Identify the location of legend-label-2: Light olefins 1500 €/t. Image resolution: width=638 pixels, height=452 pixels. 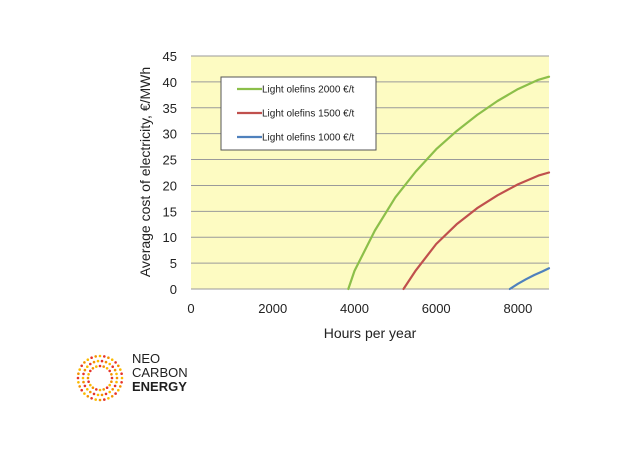
(308, 114).